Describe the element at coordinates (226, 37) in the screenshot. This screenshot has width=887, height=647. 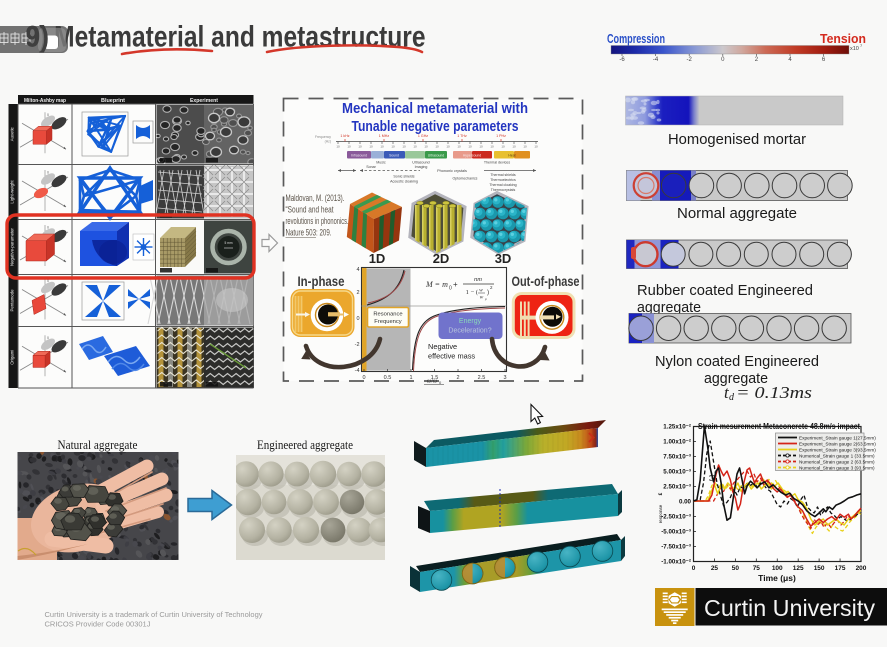
I see `svg-text:9) Metamaterial and metastruct: 9) Metamaterial and metastructure` at that location.